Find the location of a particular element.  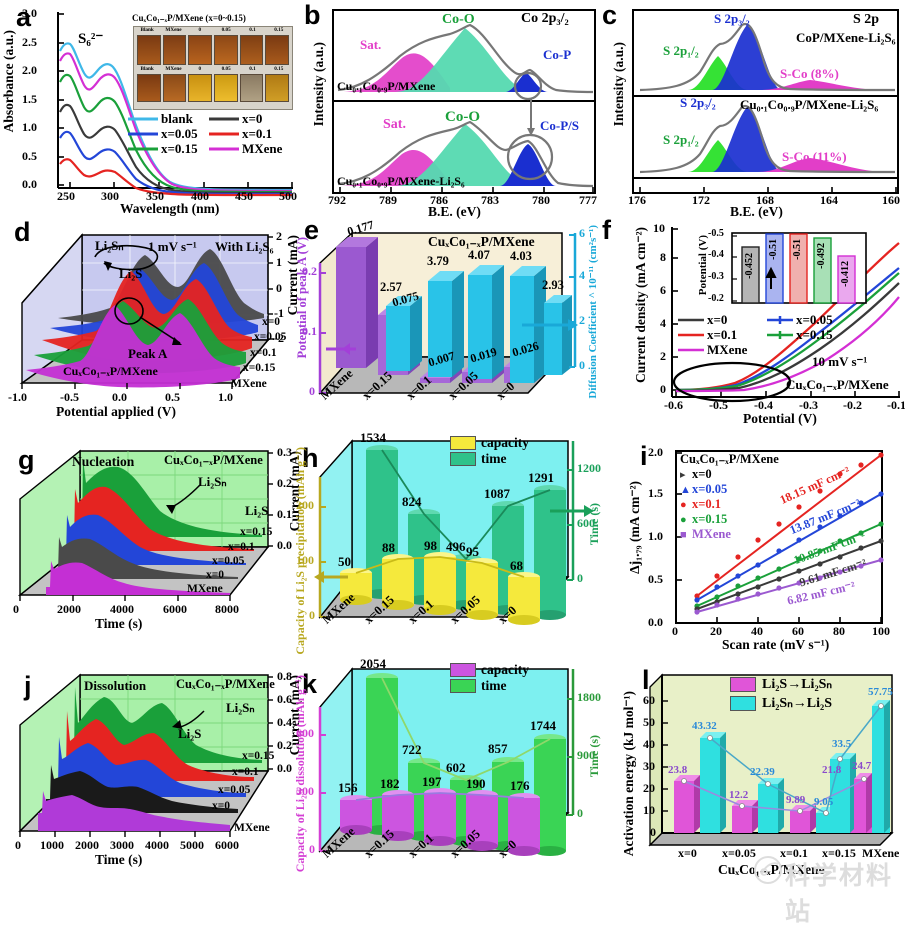

panel-e-ytick-right-1: 2 is located at coordinates (582, 320).